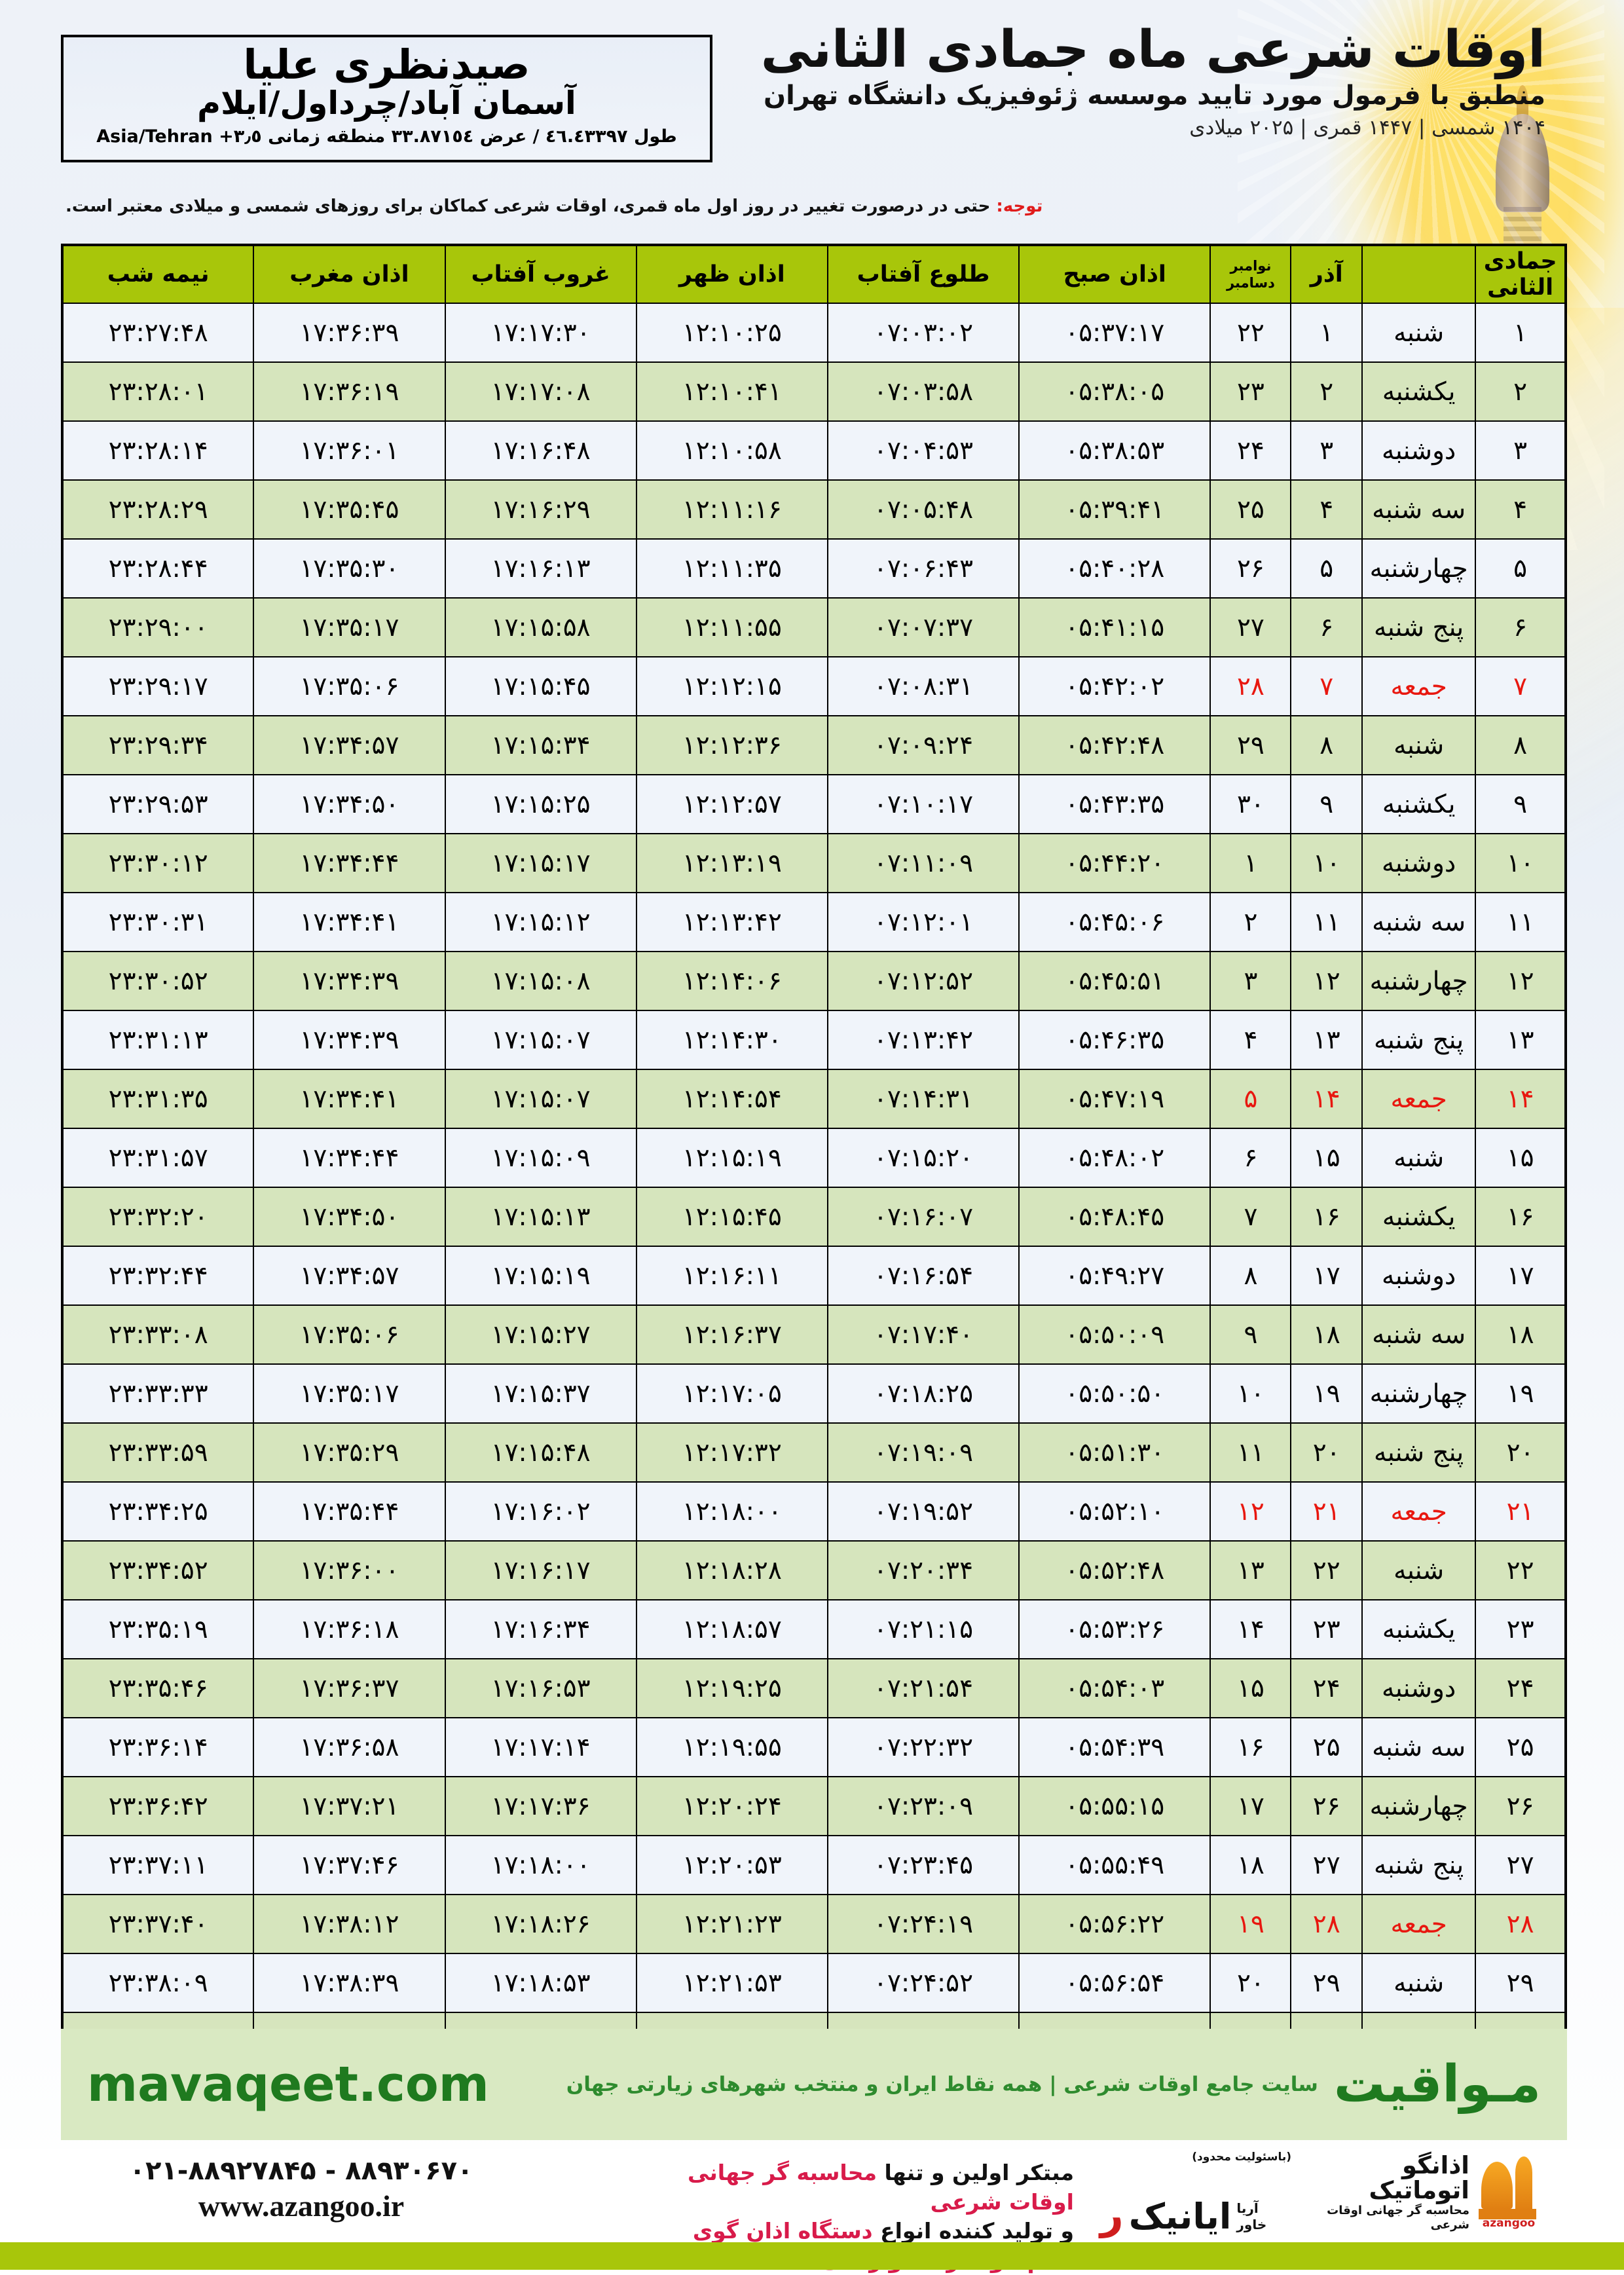 The width and height of the screenshot is (1624, 2275). Describe the element at coordinates (1497, 2185) in the screenshot. I see `mosque-dome-shape` at that location.